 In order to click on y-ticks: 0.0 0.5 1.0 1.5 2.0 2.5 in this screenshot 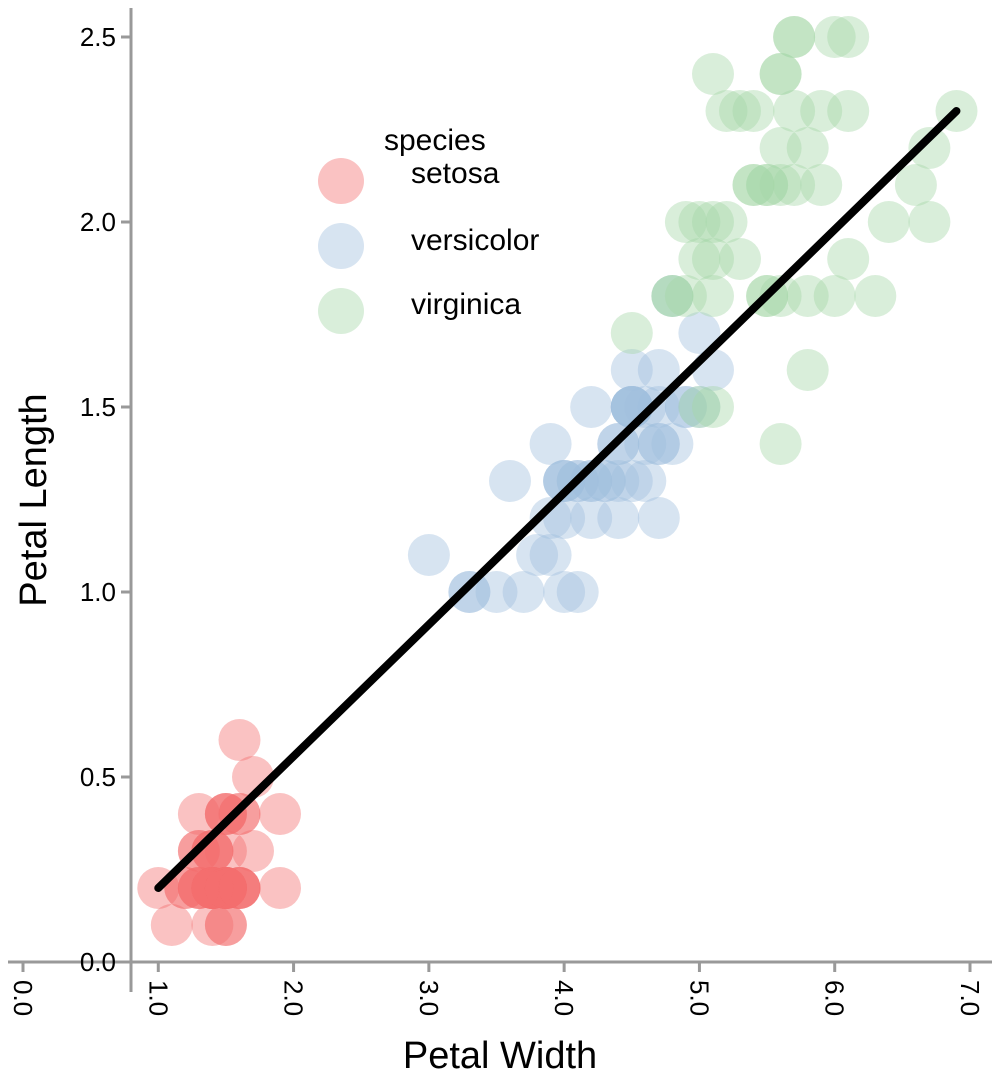, I will do `click(105, 499)`.